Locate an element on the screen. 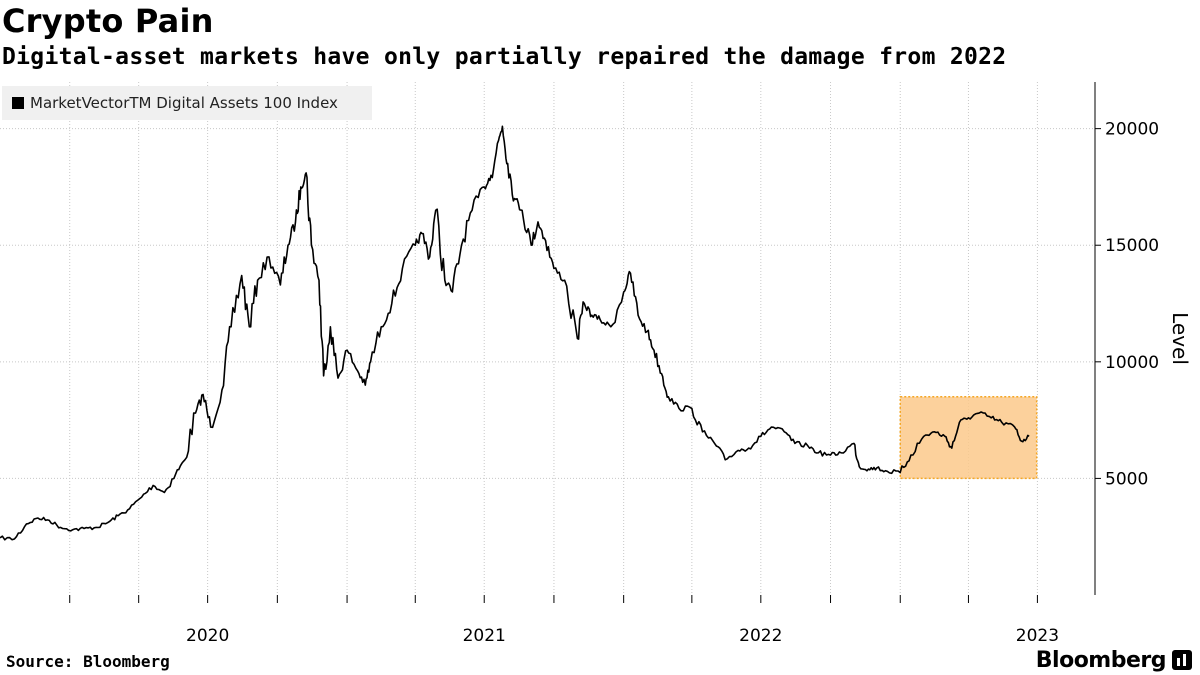 Image resolution: width=1200 pixels, height=675 pixels. x-tick-label: 2020 is located at coordinates (207, 636).